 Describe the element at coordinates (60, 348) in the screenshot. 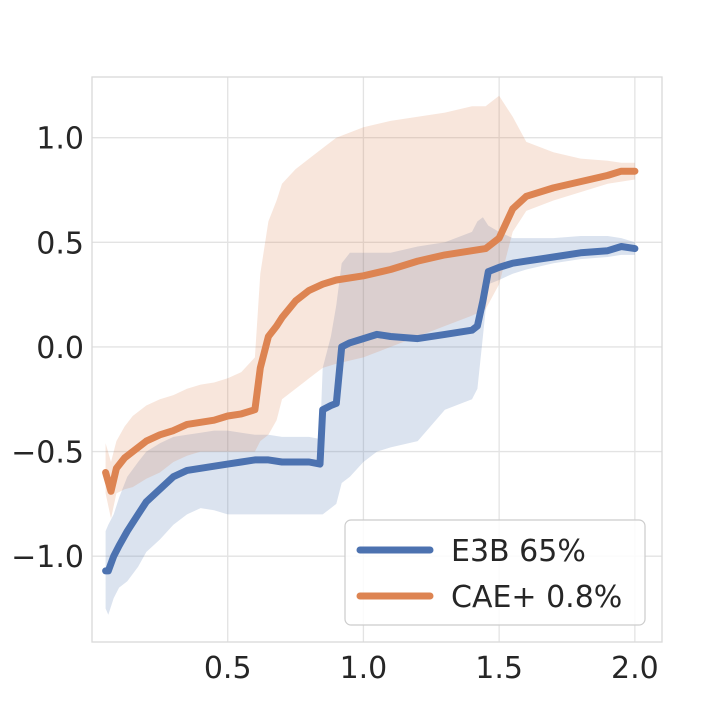

I see `y-tick-label: 0.0` at that location.